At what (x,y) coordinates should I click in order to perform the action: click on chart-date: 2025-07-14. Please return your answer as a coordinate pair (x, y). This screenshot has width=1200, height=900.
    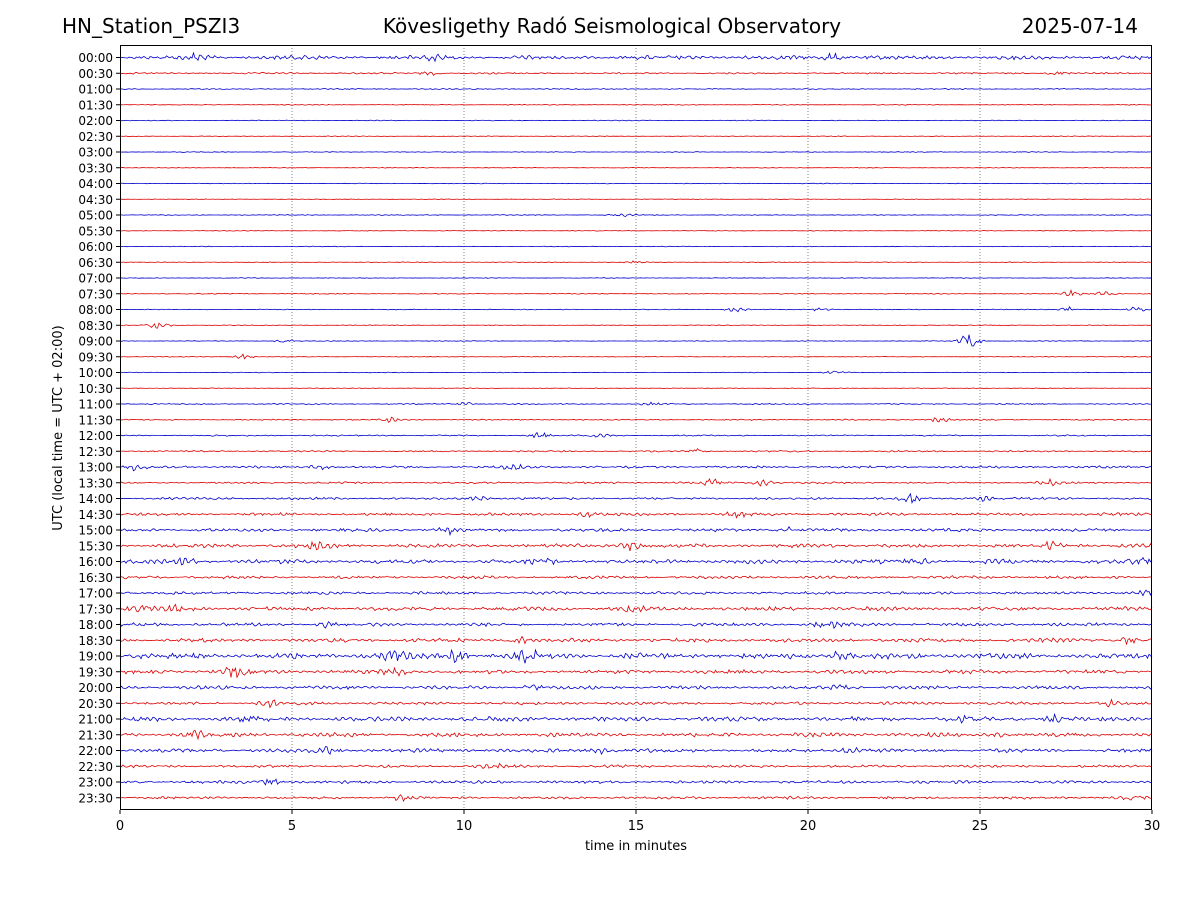
    Looking at the image, I should click on (1079, 26).